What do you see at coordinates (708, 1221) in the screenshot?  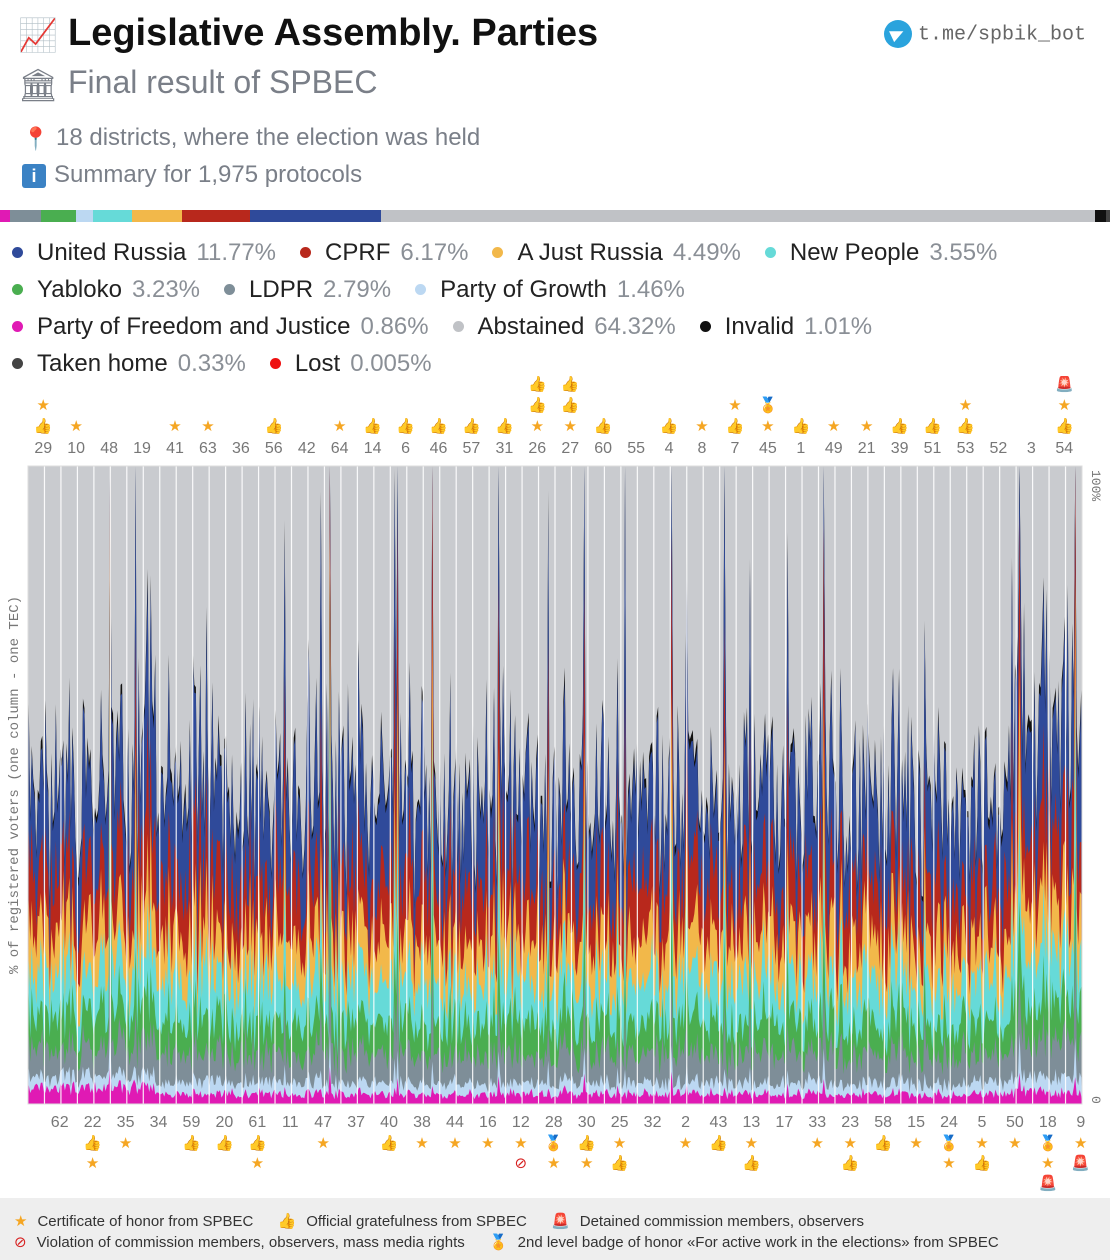 I see `footer-siren: 🚨 Detained commission members, observers` at bounding box center [708, 1221].